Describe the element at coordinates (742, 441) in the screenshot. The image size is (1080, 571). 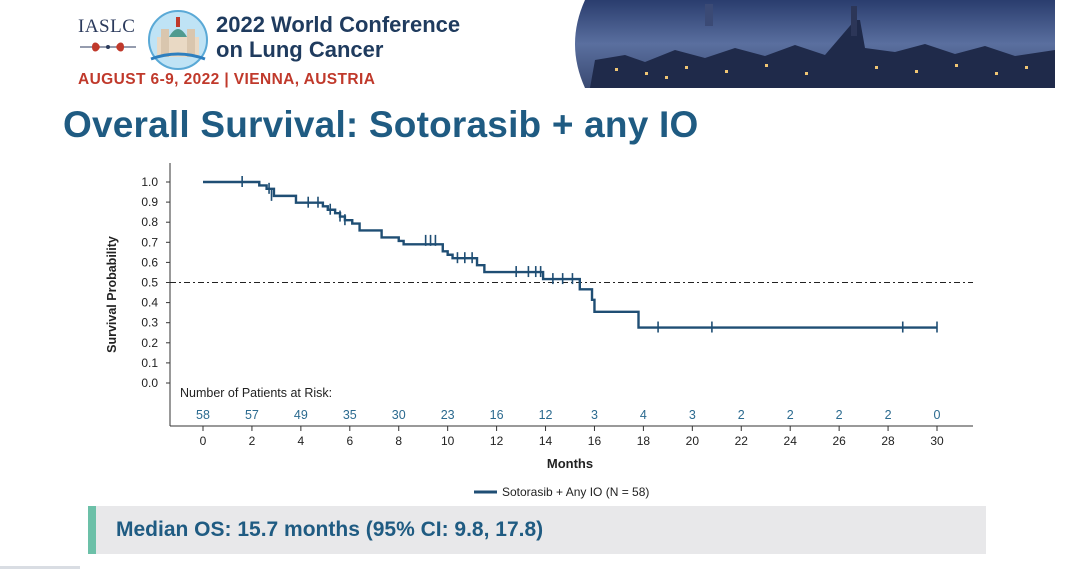
I see `x-tick-label: 22` at that location.